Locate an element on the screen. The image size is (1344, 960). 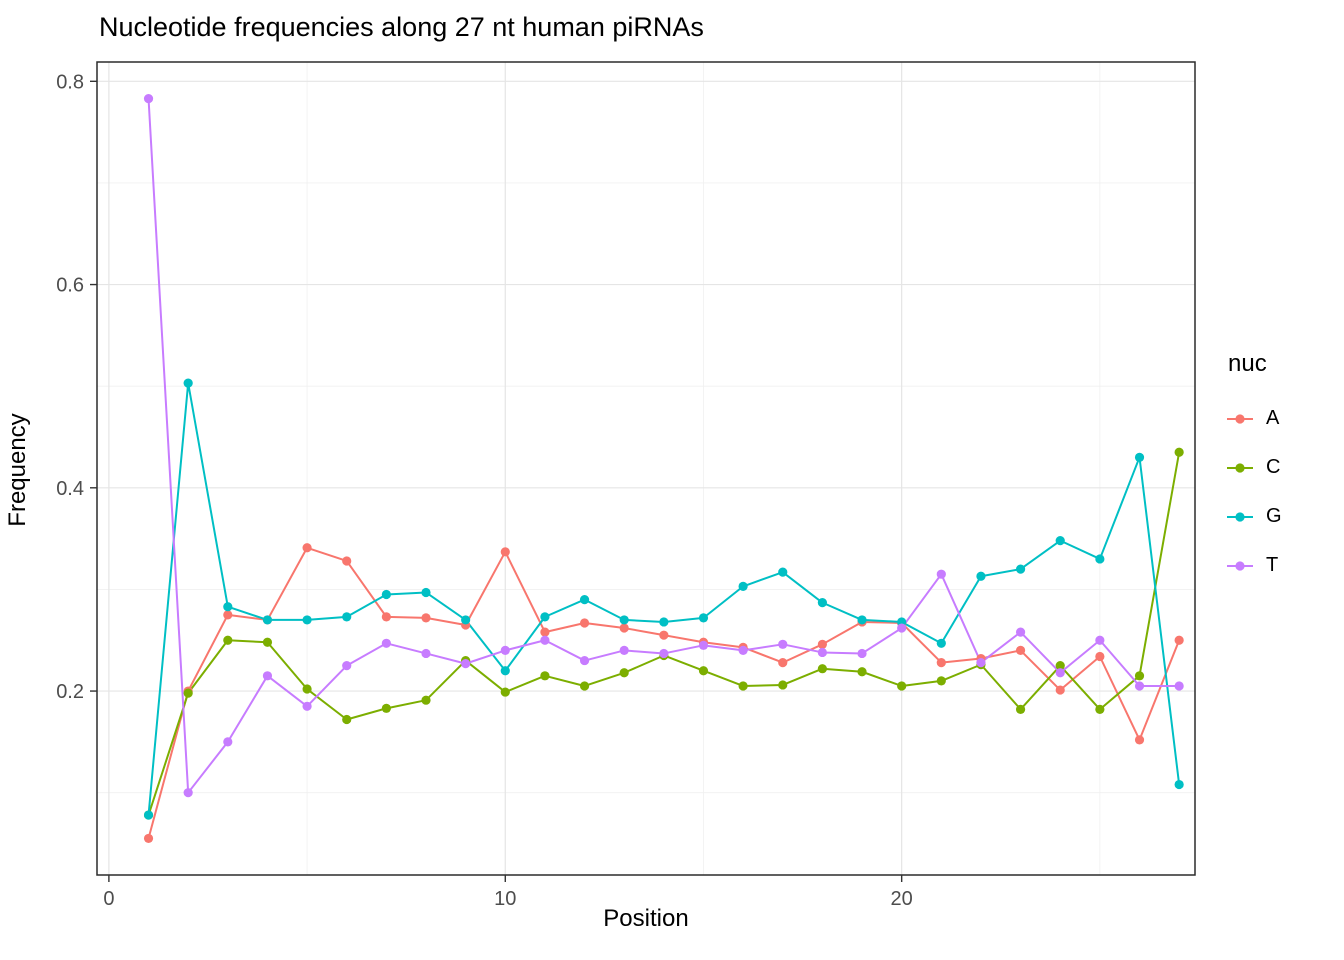
legend-title: nuc is located at coordinates (1247, 363).